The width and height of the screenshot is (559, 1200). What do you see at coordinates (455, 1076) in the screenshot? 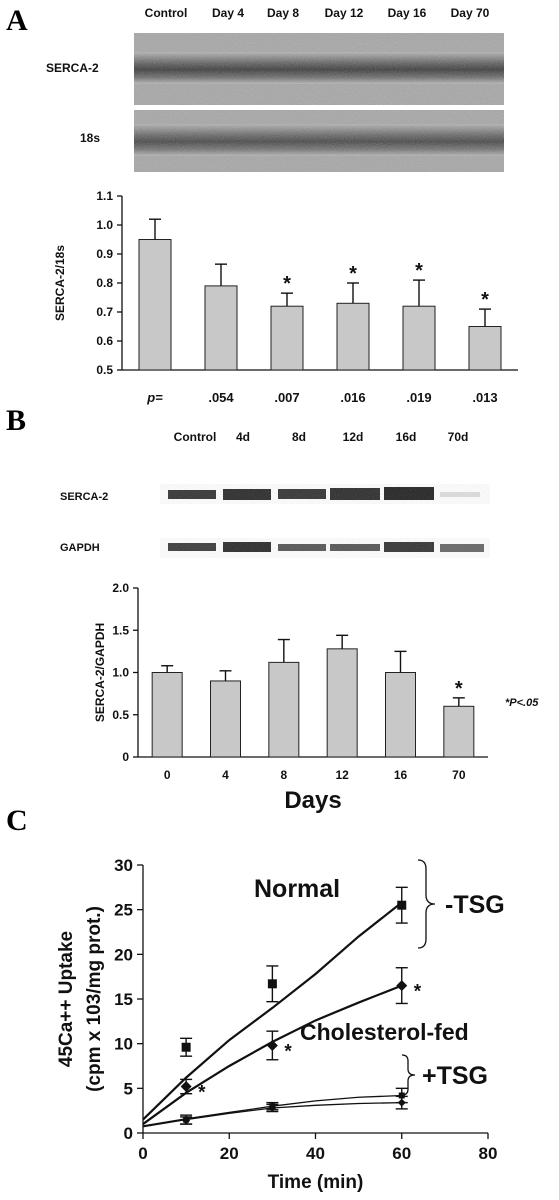
I see `group-label-plus-tsg: +TSG` at bounding box center [455, 1076].